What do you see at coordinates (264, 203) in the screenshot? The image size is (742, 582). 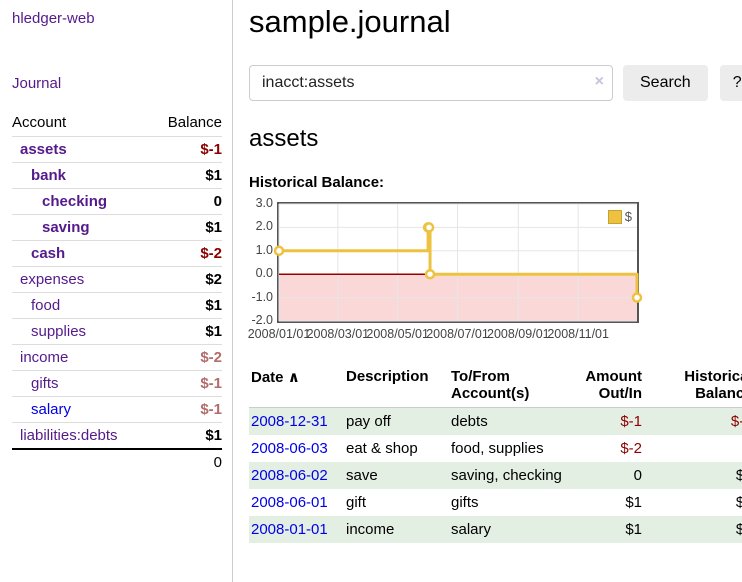 I see `y-axis-tick-label: 3.0` at bounding box center [264, 203].